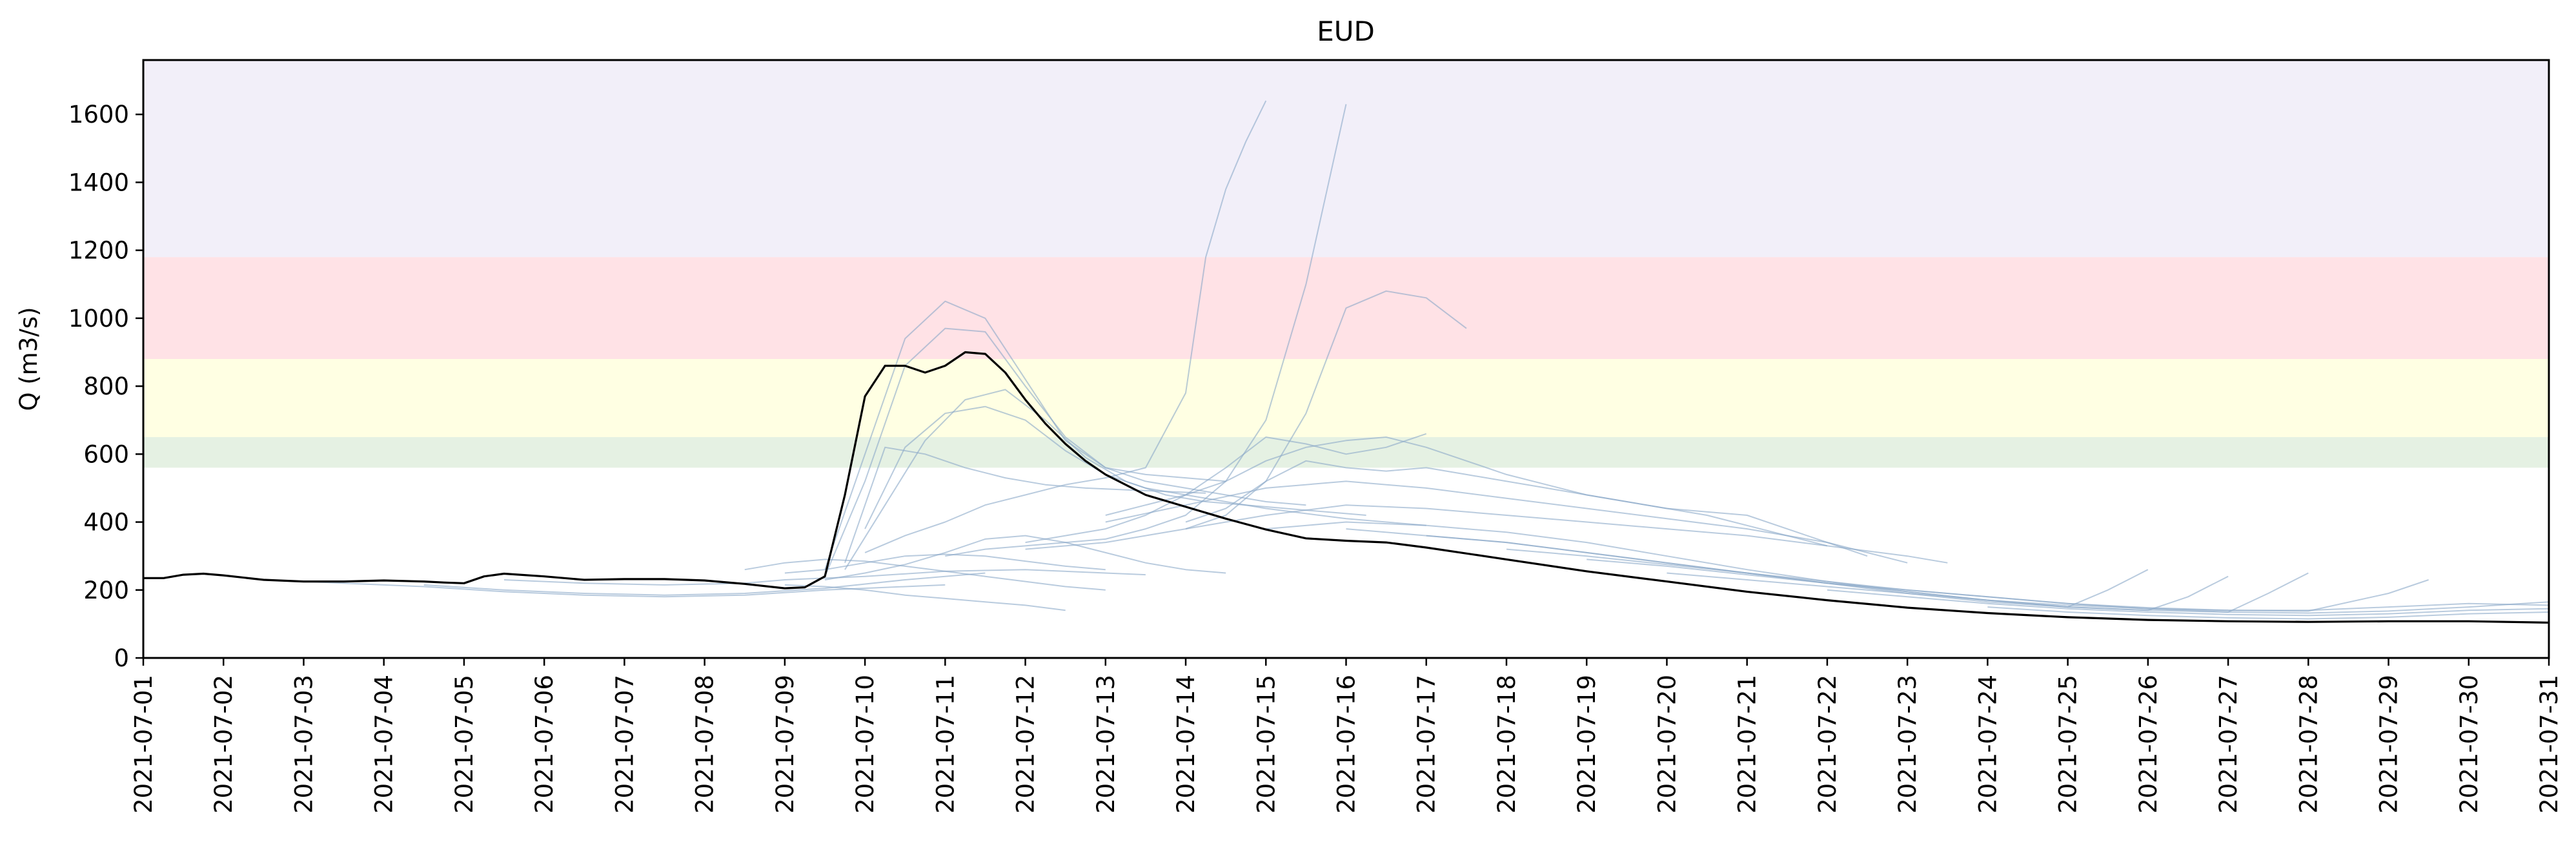 The image size is (2576, 851). Describe the element at coordinates (2549, 744) in the screenshot. I see `x-tick-label-2021-07-31: 2021-07-31` at that location.